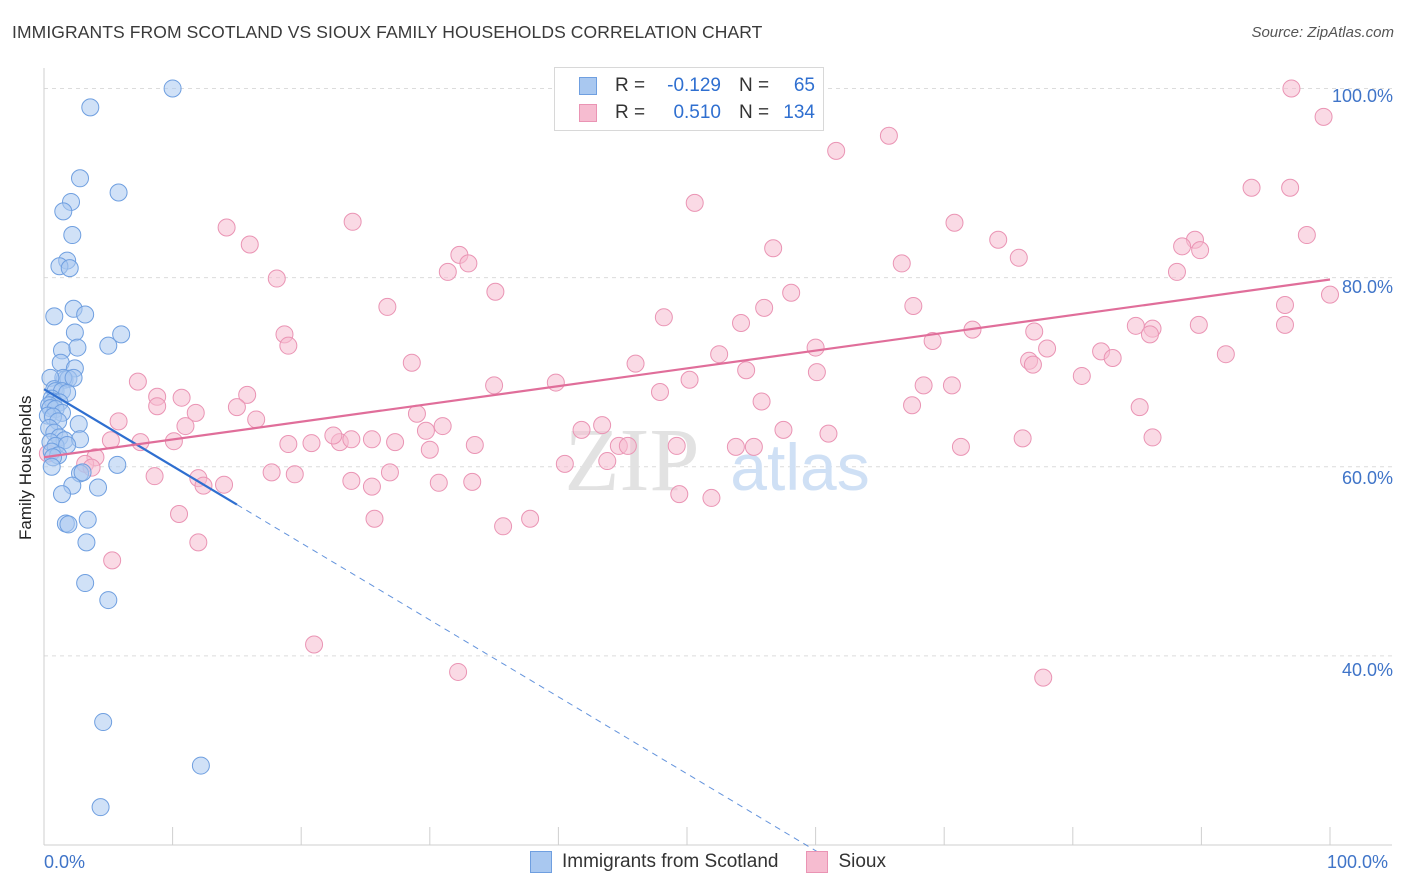 The image size is (1406, 892). What do you see at coordinates (1367, 670) in the screenshot?
I see `y-tick-label-40: 40.0%` at bounding box center [1367, 670].